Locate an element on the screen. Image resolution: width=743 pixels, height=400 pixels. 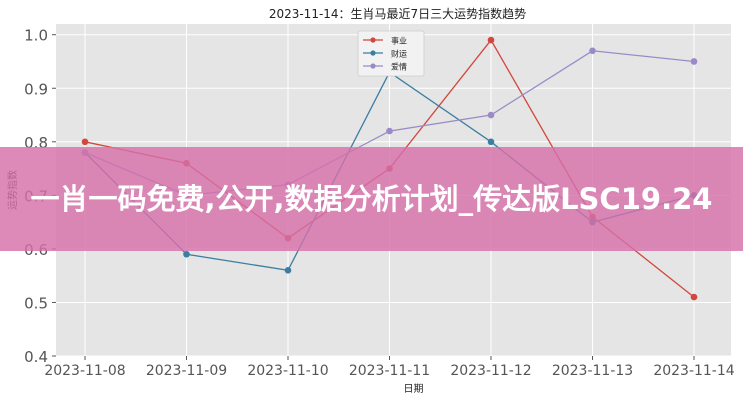
x-tick-label: 2023-11-14 is located at coordinates (693, 371).